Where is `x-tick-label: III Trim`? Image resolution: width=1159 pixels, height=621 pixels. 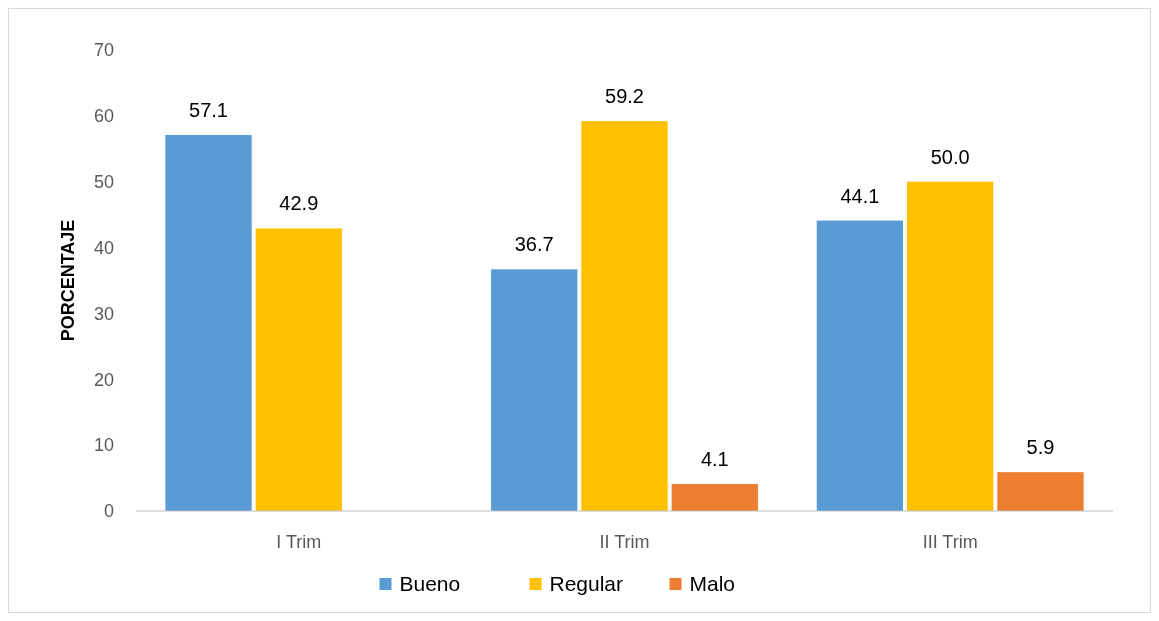
x-tick-label: III Trim is located at coordinates (950, 542).